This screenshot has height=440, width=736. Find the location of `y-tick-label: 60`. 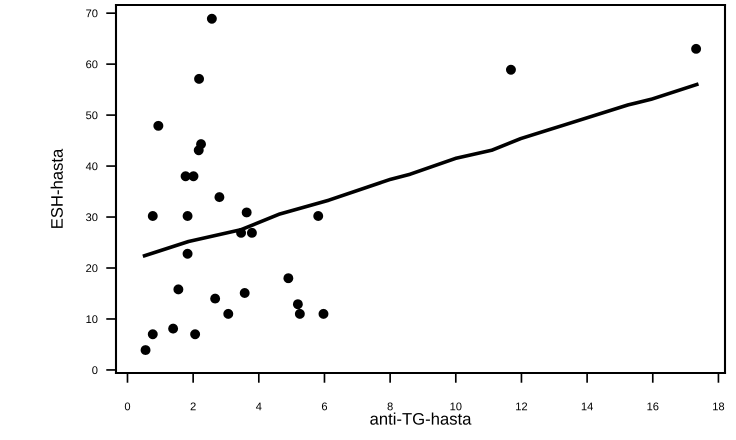

y-tick-label: 60 is located at coordinates (92, 64).